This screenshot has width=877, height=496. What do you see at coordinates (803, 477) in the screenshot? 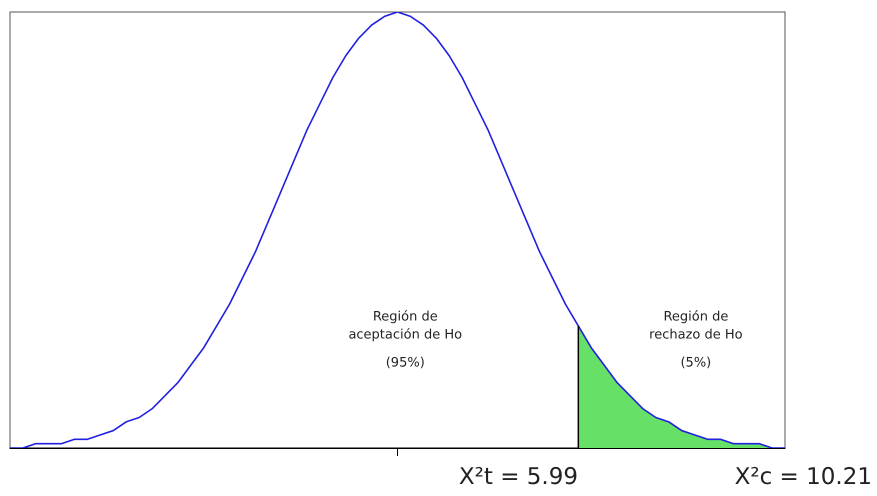
I see `text: X²c = 10.21` at bounding box center [803, 477].